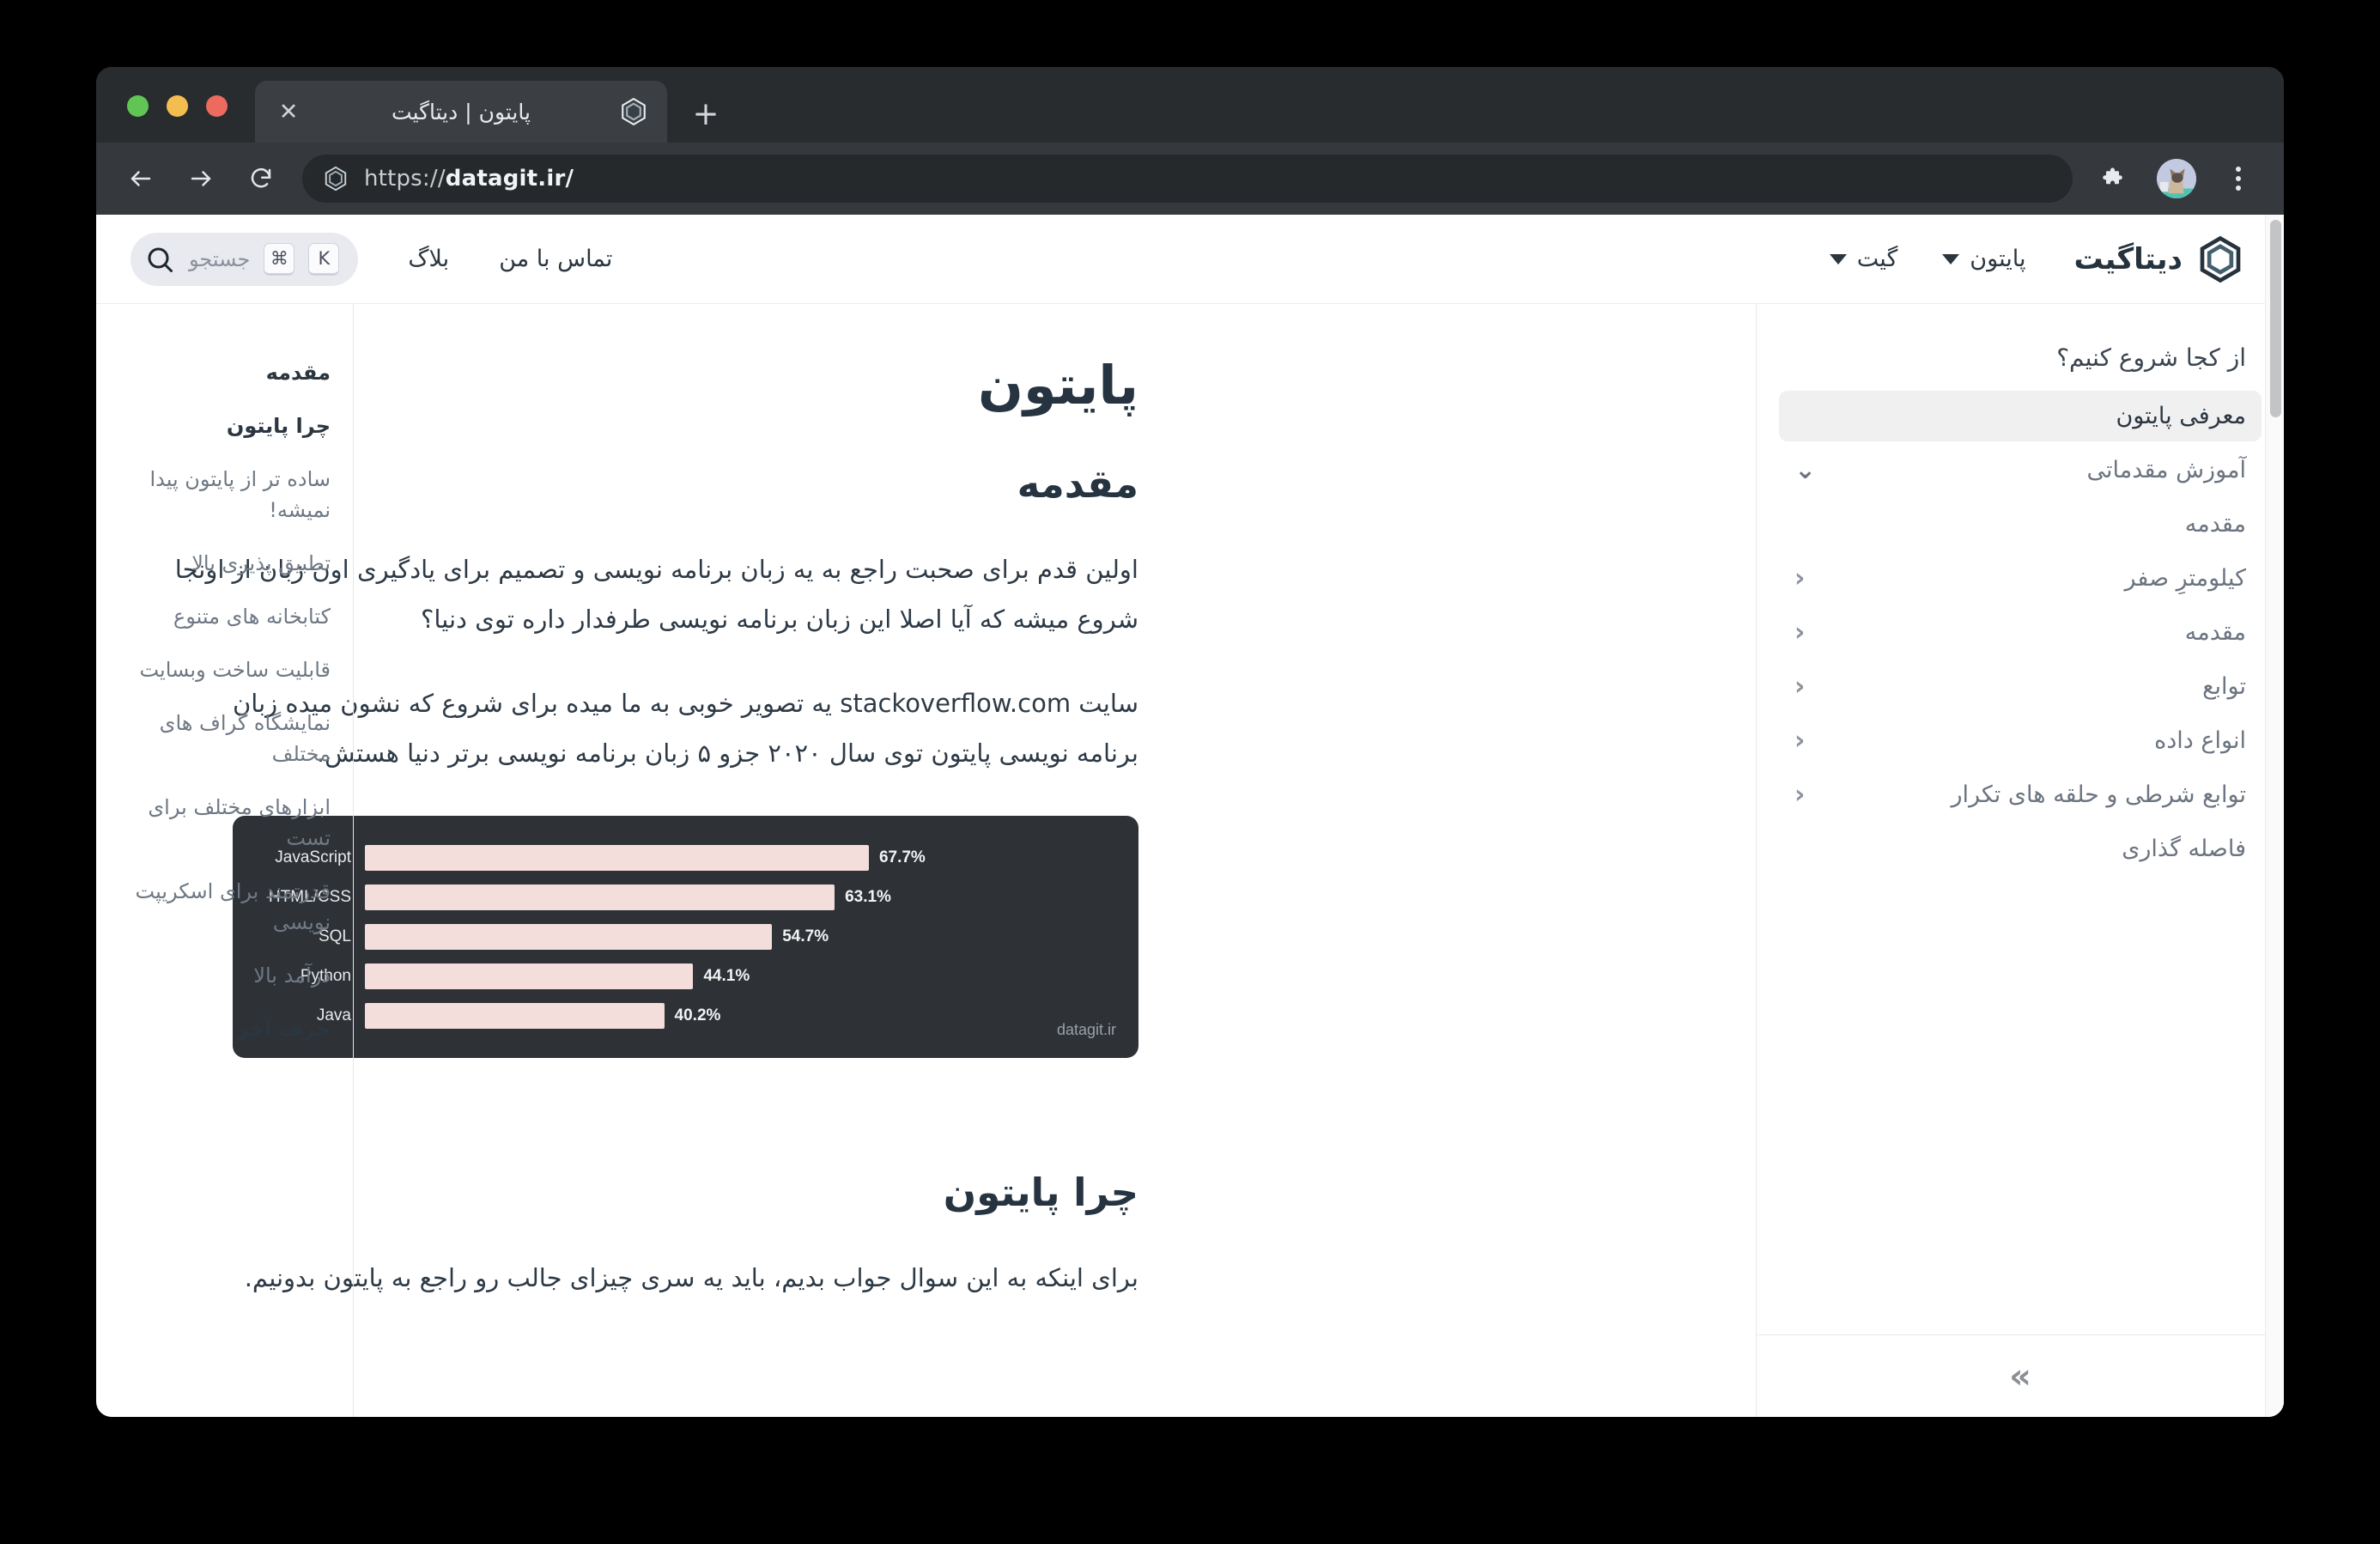 This screenshot has height=1544, width=2380. I want to click on toc-item-income: درآمد بالا, so click(292, 975).